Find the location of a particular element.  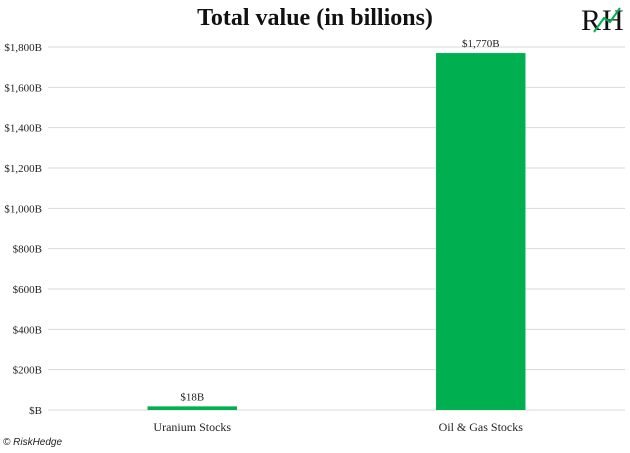

x-tick-label: Oil & Gas Stocks is located at coordinates (481, 427).